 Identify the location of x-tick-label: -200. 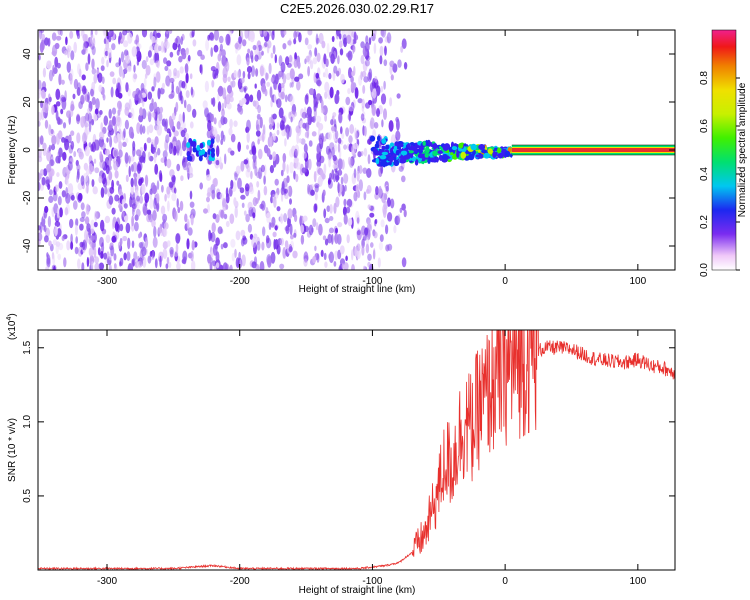
(240, 281).